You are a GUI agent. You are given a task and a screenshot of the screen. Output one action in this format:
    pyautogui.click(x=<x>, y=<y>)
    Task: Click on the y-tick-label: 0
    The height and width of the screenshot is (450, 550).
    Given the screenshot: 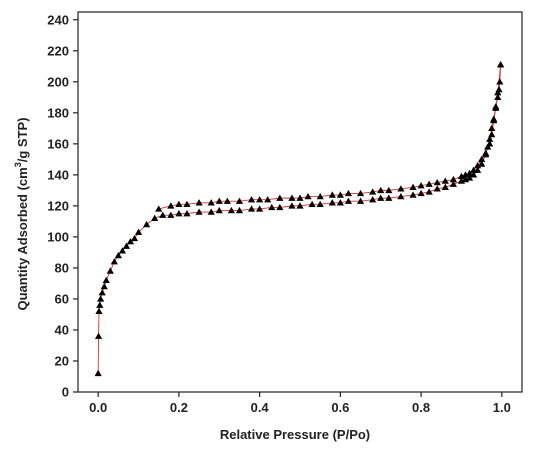 What is the action you would take?
    pyautogui.click(x=65, y=392)
    